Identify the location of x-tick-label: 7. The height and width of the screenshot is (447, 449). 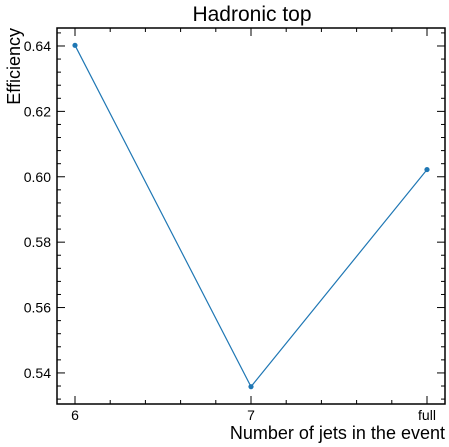
(251, 415).